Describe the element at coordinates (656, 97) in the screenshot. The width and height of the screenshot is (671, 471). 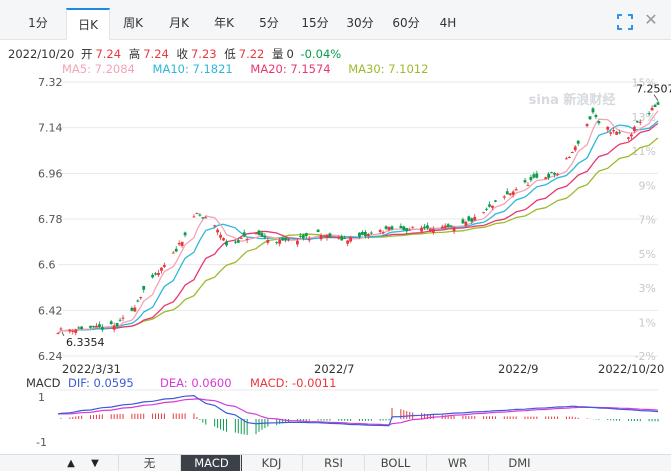
I see `max-pointer` at that location.